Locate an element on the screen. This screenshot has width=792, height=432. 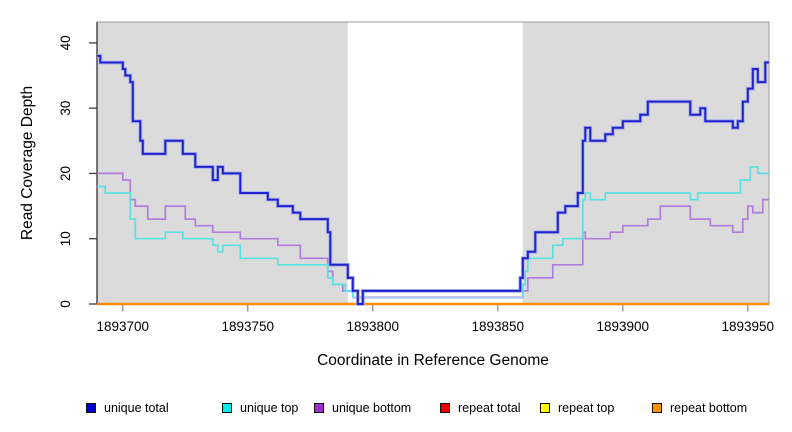
legend-item-repeat-bottom: repeat bottom is located at coordinates (699, 408).